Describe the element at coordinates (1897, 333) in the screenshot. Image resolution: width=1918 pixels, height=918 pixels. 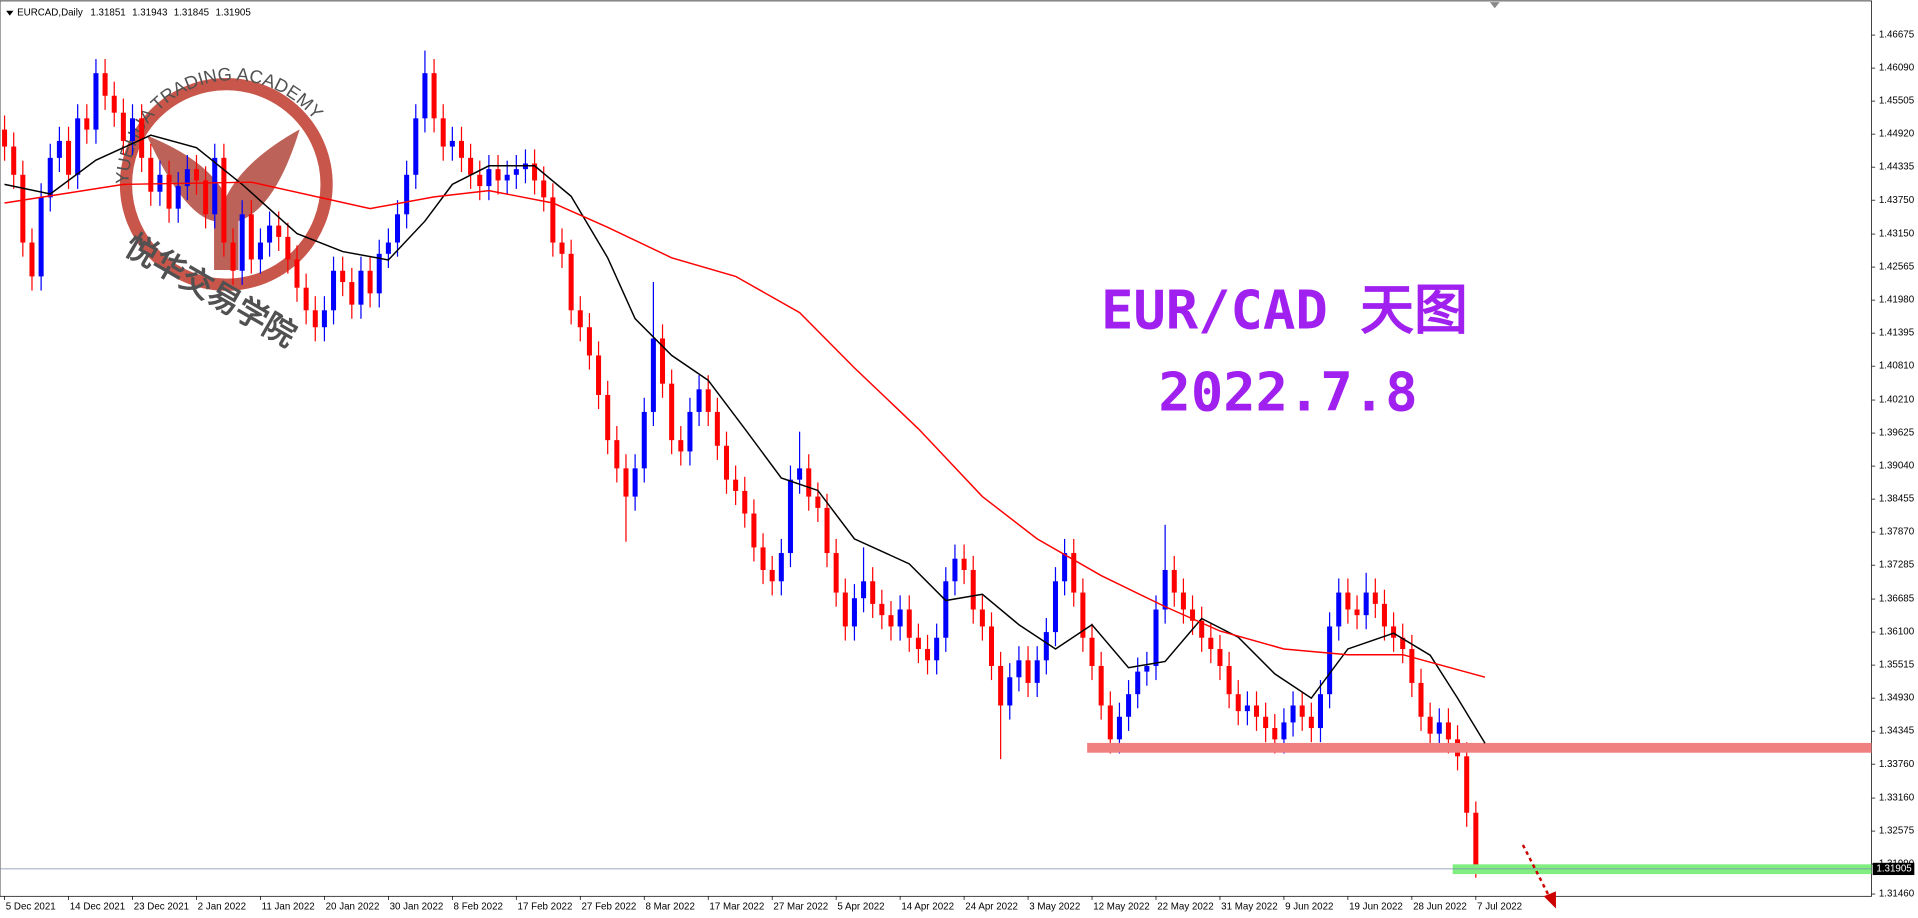
I see `y-tick-label: 1.41395` at that location.